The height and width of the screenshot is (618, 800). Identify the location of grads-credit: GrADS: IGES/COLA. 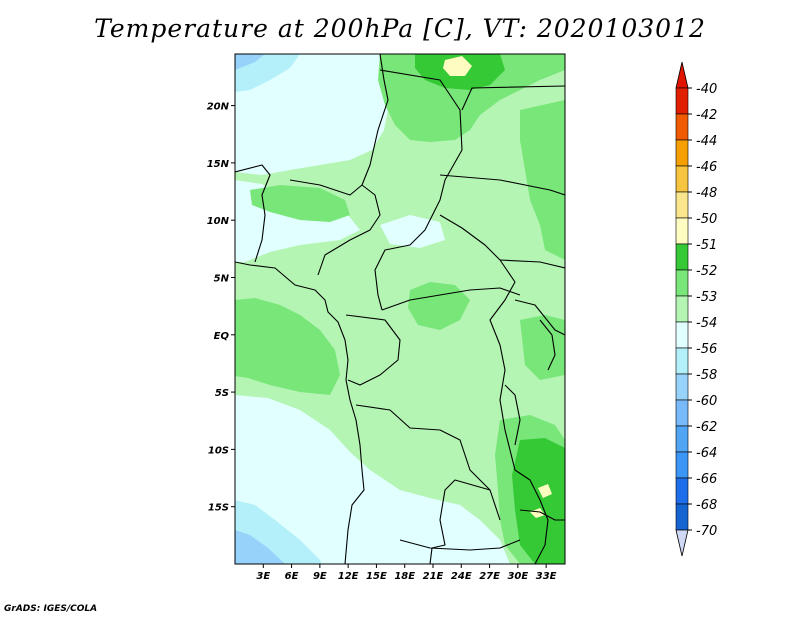
(51, 609).